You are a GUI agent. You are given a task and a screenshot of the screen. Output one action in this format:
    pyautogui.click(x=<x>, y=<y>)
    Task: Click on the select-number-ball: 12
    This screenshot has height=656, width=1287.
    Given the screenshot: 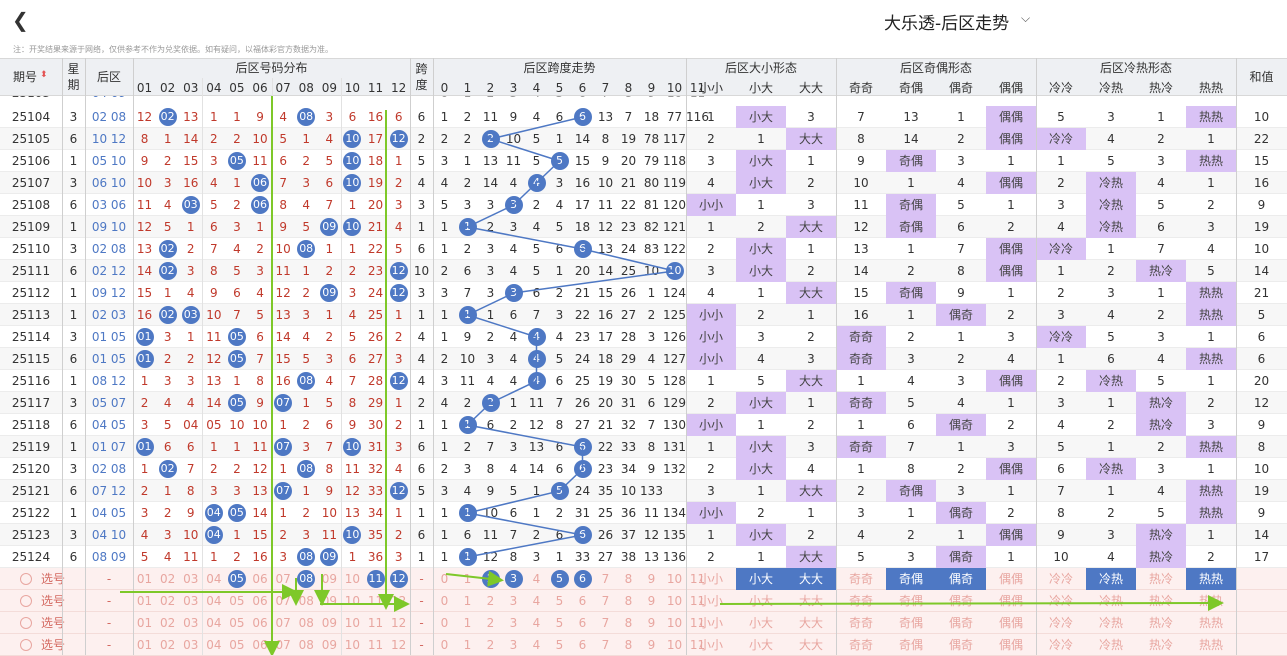 What is the action you would take?
    pyautogui.click(x=398, y=579)
    